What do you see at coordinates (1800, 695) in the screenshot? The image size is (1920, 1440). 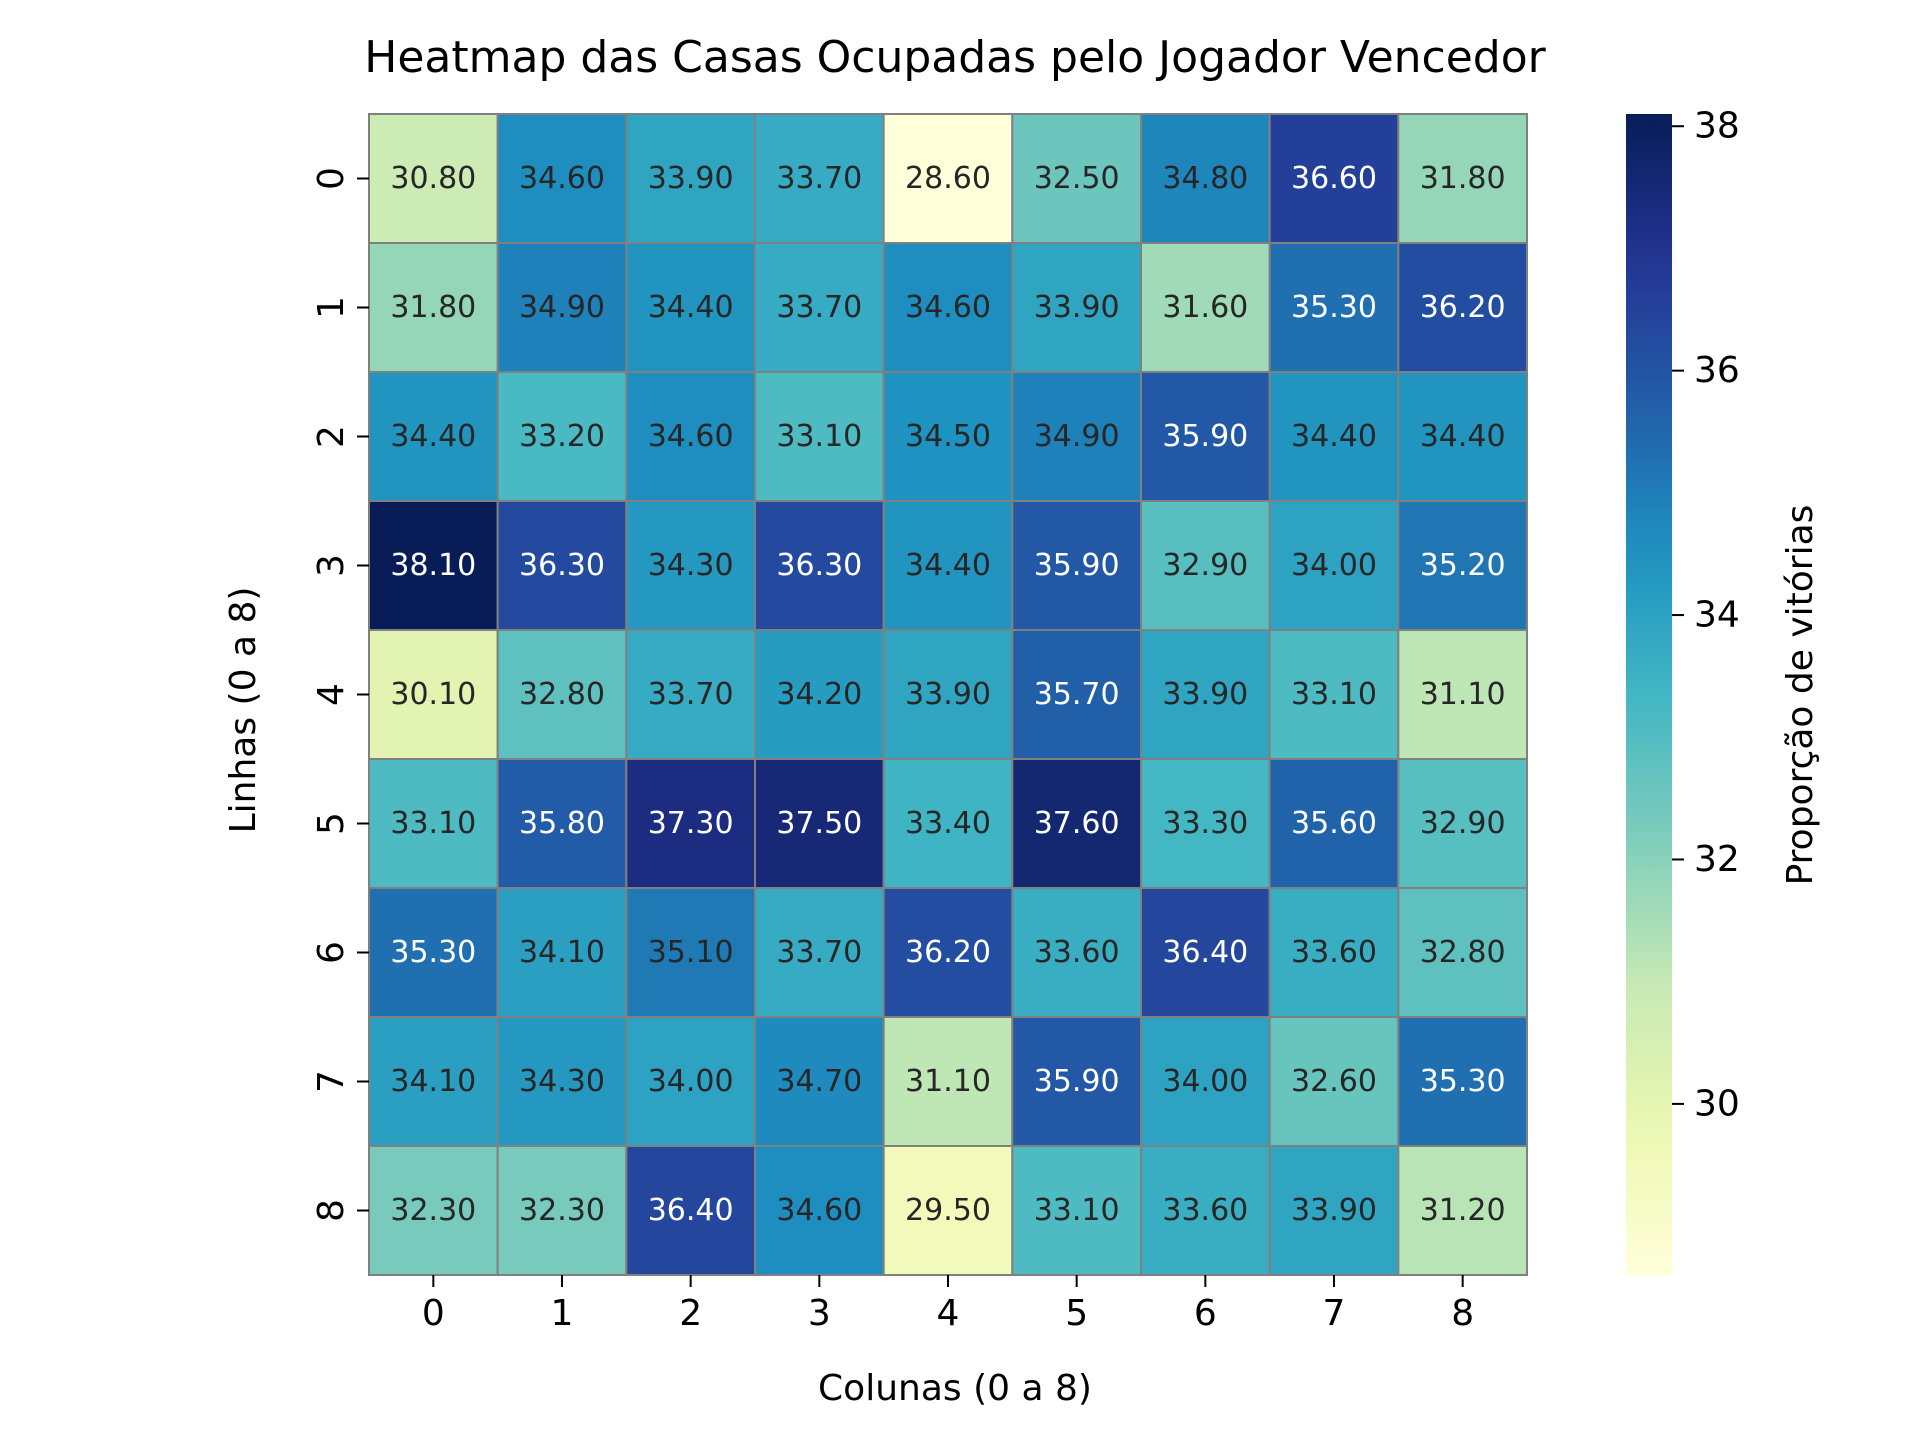 I see `colorbar-label: Proporção de vitórias` at bounding box center [1800, 695].